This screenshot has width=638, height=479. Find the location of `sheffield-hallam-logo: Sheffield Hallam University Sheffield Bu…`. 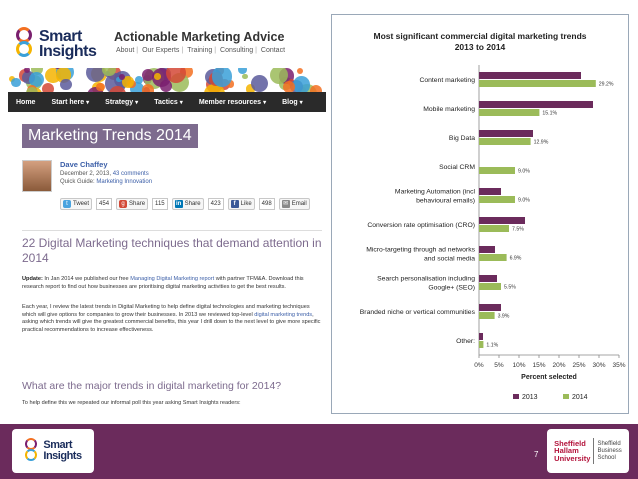

sheffield-hallam-logo: Sheffield Hallam University Sheffield Bu… is located at coordinates (588, 451).